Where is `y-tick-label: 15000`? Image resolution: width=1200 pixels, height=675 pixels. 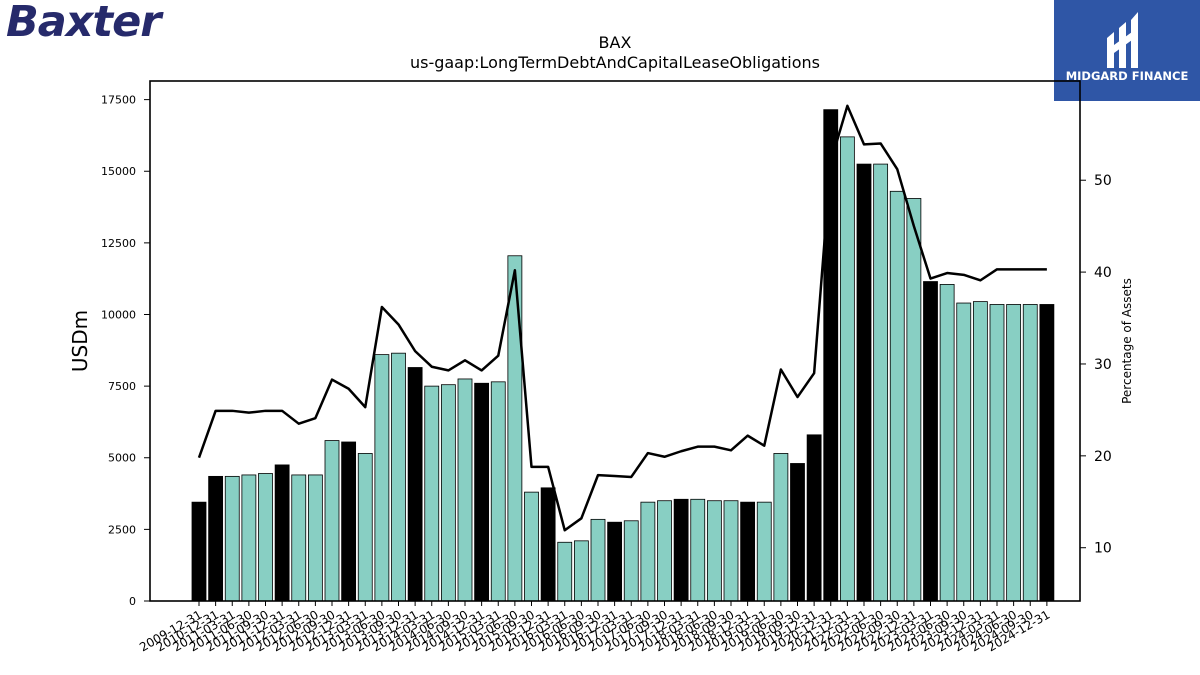
y-tick-label: 15000 is located at coordinates (118, 171).